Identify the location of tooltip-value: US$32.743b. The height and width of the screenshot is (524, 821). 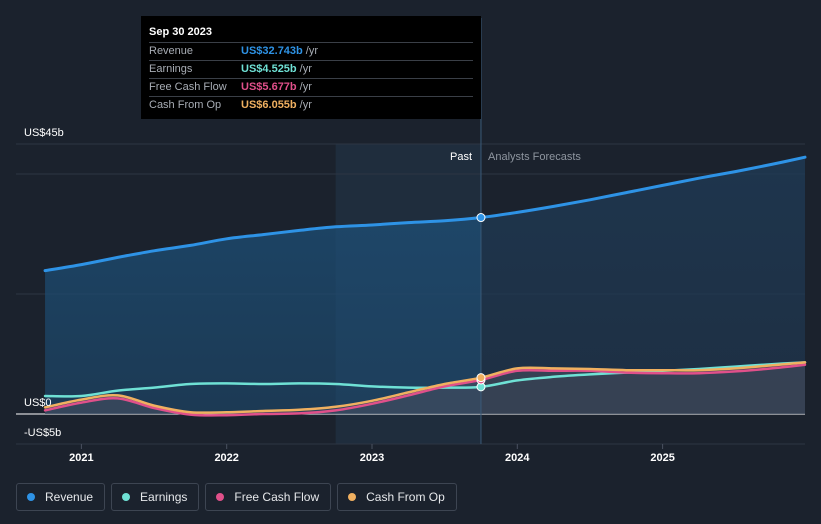
(272, 51).